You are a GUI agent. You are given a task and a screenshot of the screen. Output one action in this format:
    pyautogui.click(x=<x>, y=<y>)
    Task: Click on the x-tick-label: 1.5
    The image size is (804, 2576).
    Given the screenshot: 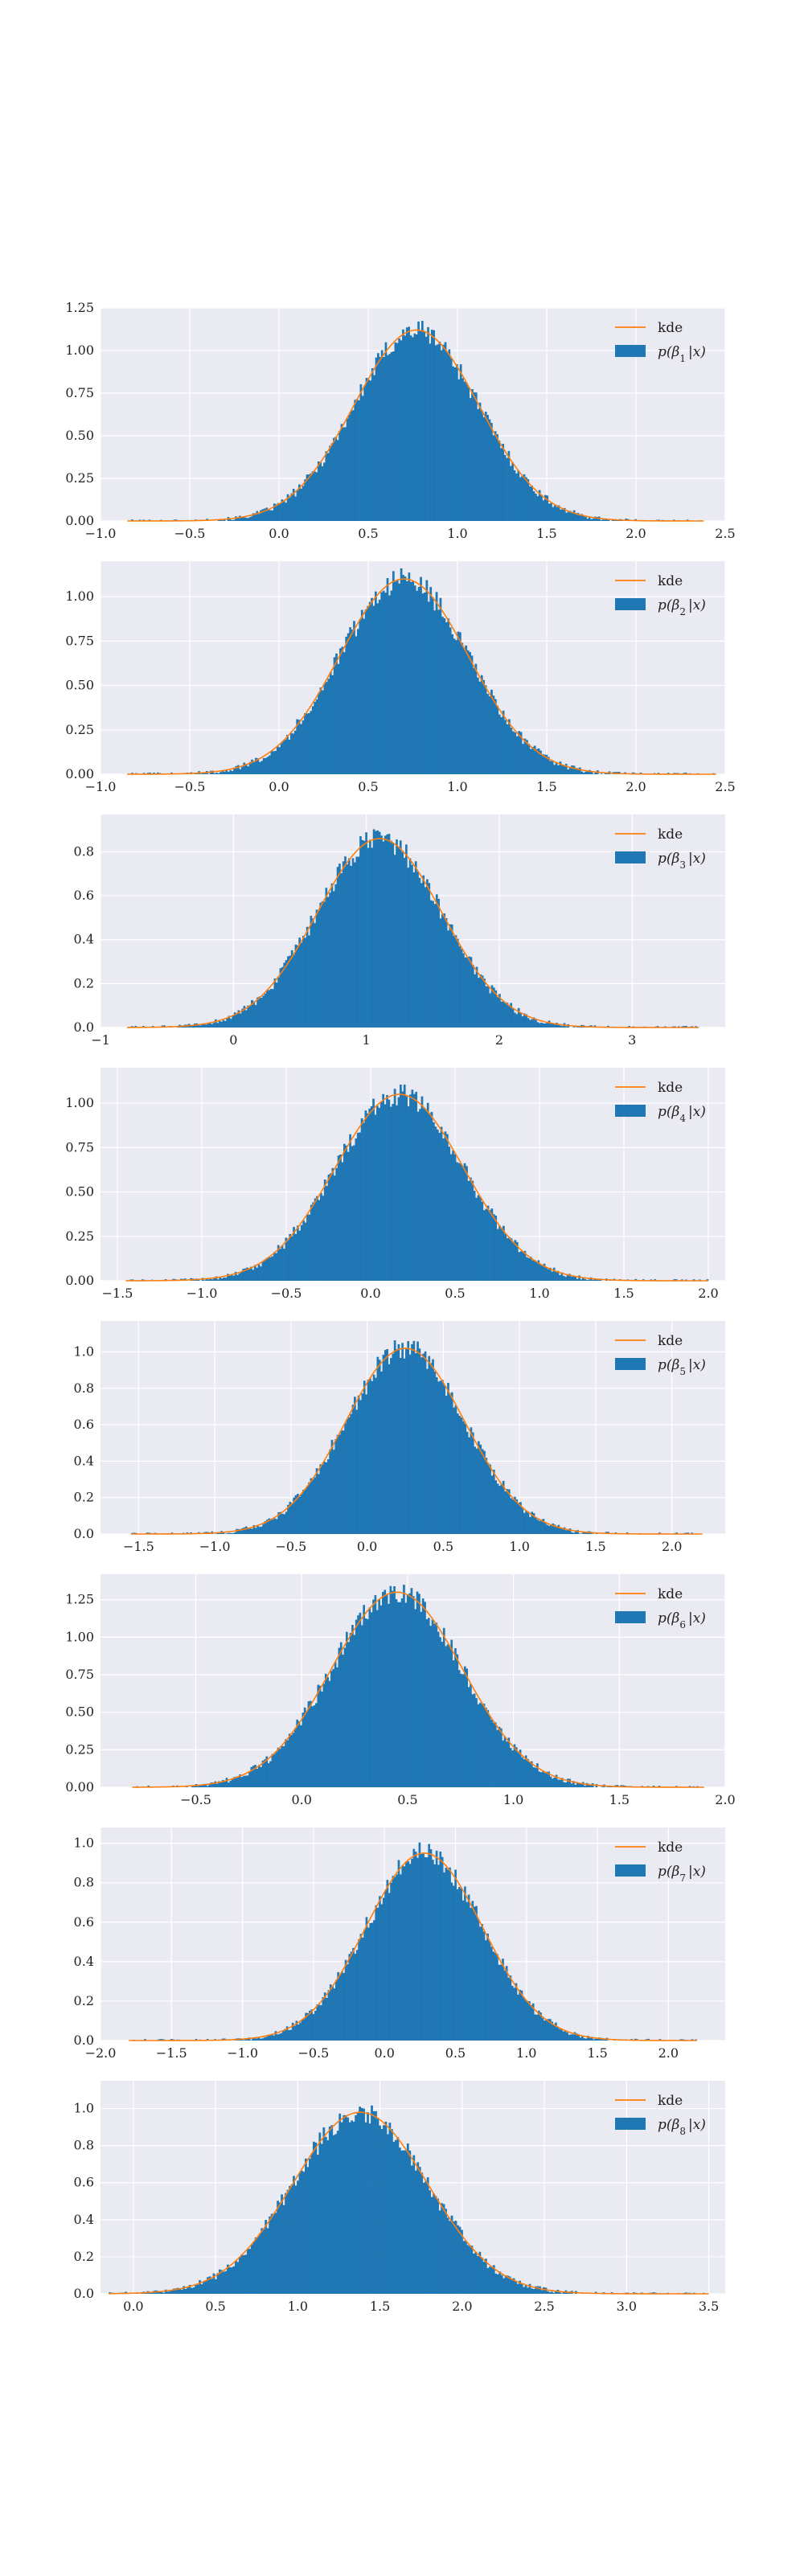 What is the action you would take?
    pyautogui.click(x=546, y=533)
    